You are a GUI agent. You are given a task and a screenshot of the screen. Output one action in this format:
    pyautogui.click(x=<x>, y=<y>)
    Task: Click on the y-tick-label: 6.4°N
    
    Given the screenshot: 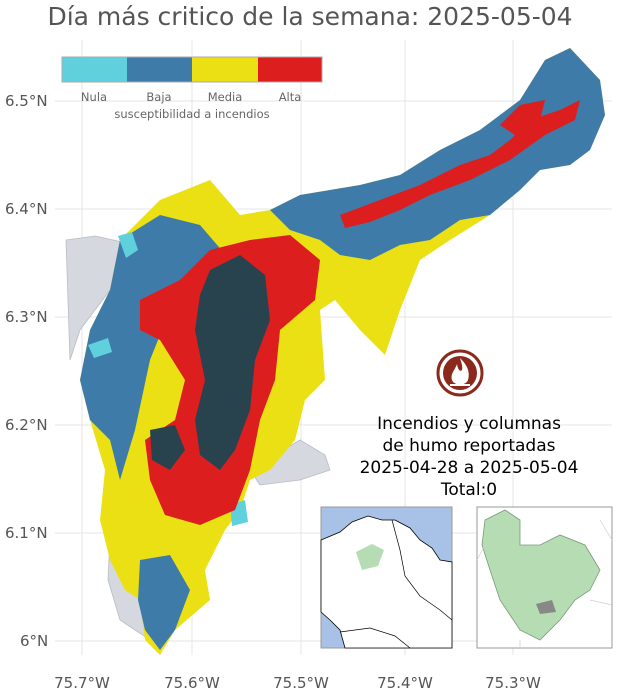 What is the action you would take?
    pyautogui.click(x=26, y=209)
    